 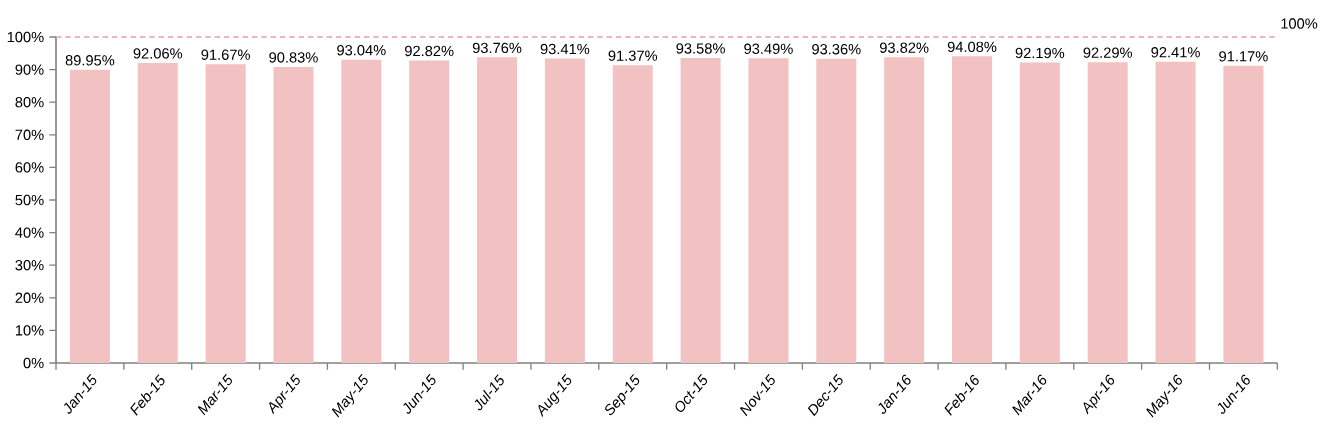 What do you see at coordinates (361, 50) in the screenshot?
I see `data-label: 93.04%` at bounding box center [361, 50].